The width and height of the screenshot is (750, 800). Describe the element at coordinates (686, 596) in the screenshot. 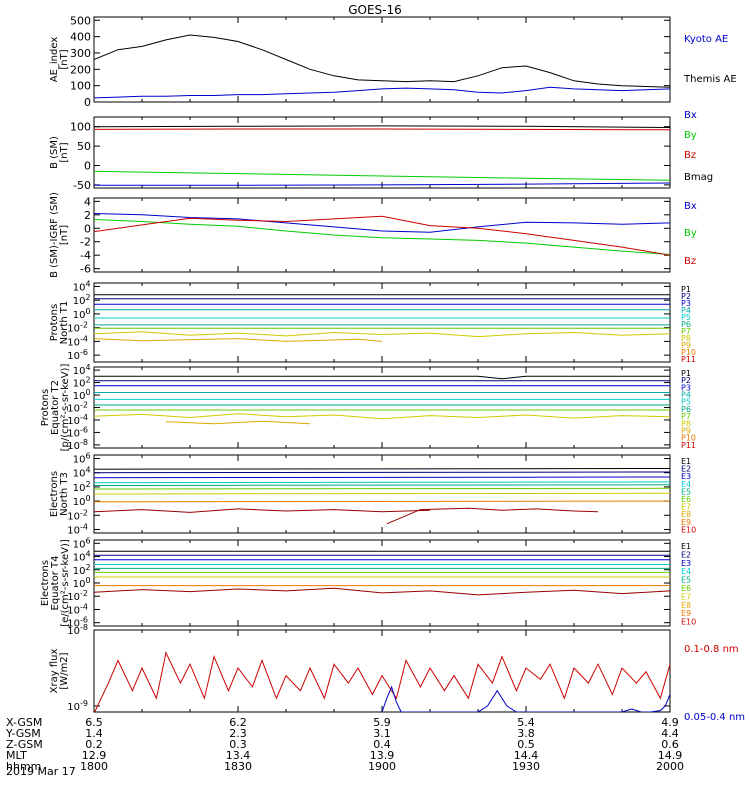

I see `legend-entry: E7` at that location.